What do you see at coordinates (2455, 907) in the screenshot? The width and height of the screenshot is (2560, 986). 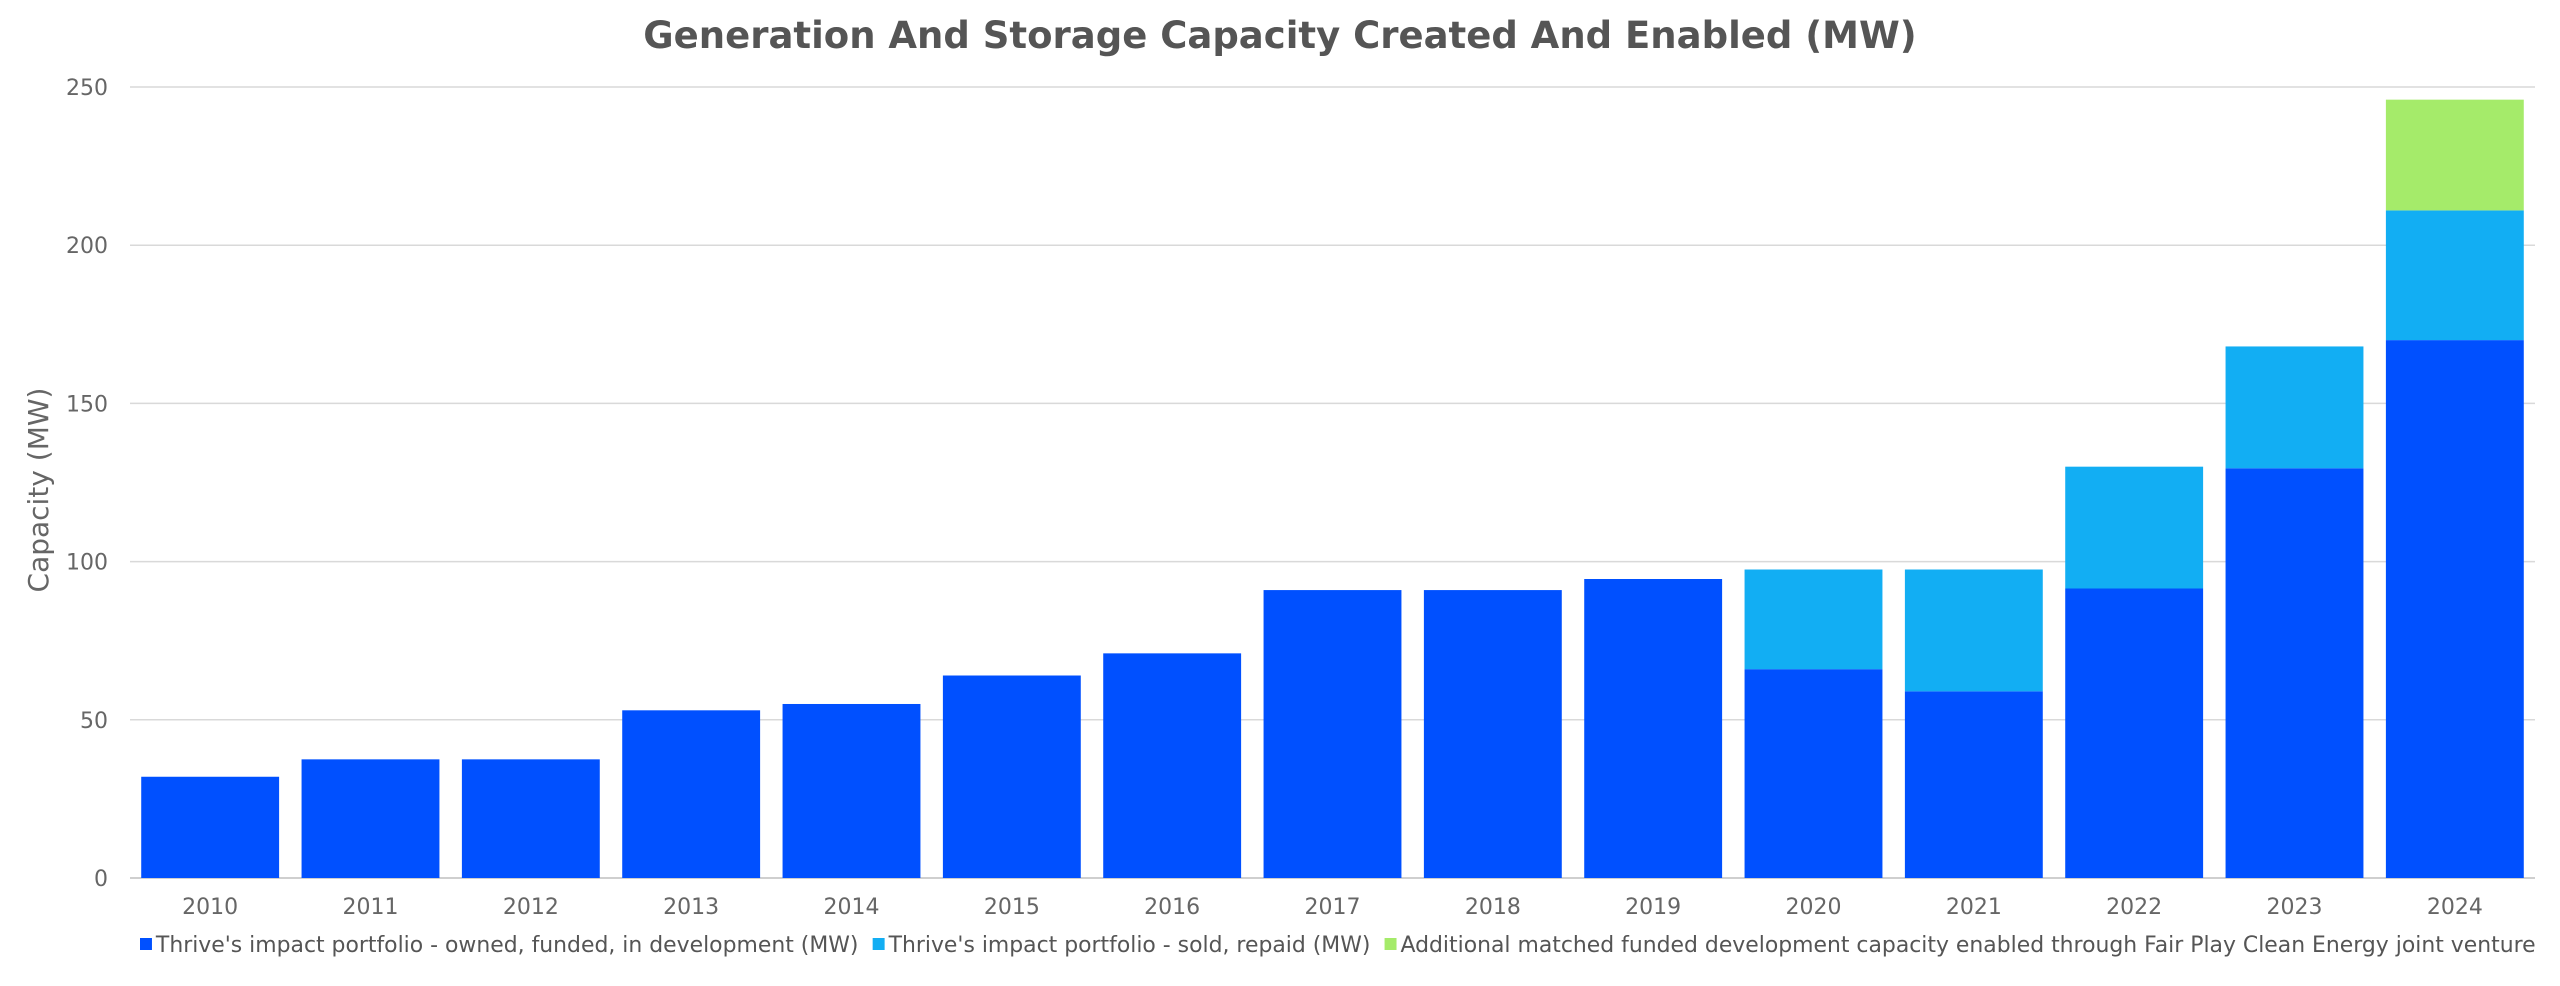 I see `x-tick-label: 2024` at bounding box center [2455, 907].